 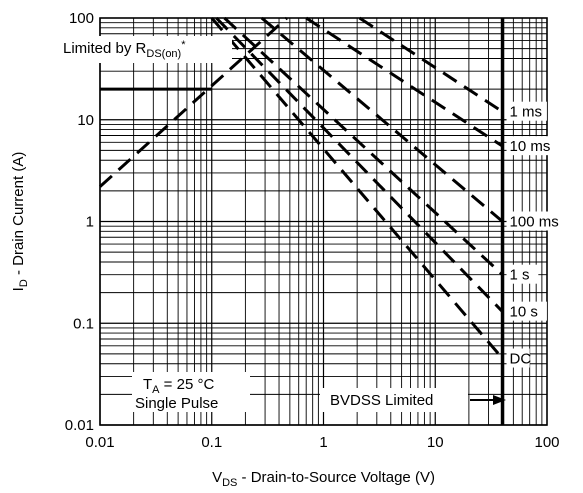 I want to click on x-tick-label: 100, so click(x=546, y=442).